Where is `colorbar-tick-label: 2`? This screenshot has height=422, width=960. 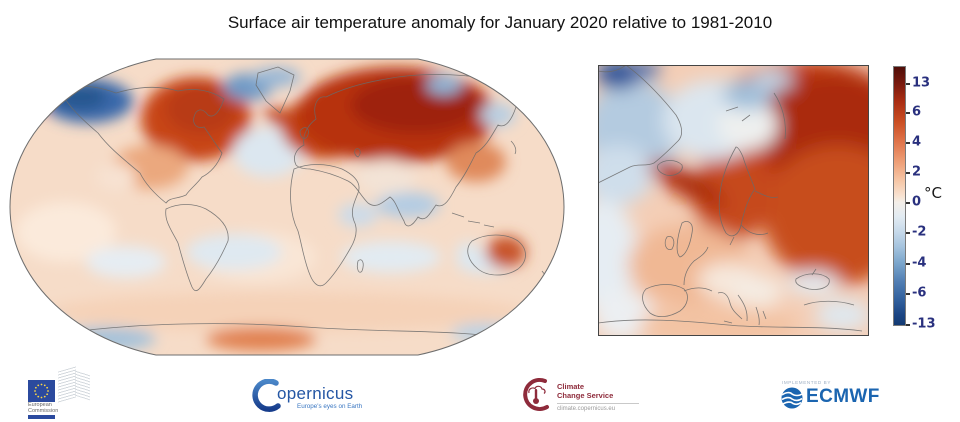
colorbar-tick-label: 2 is located at coordinates (917, 172).